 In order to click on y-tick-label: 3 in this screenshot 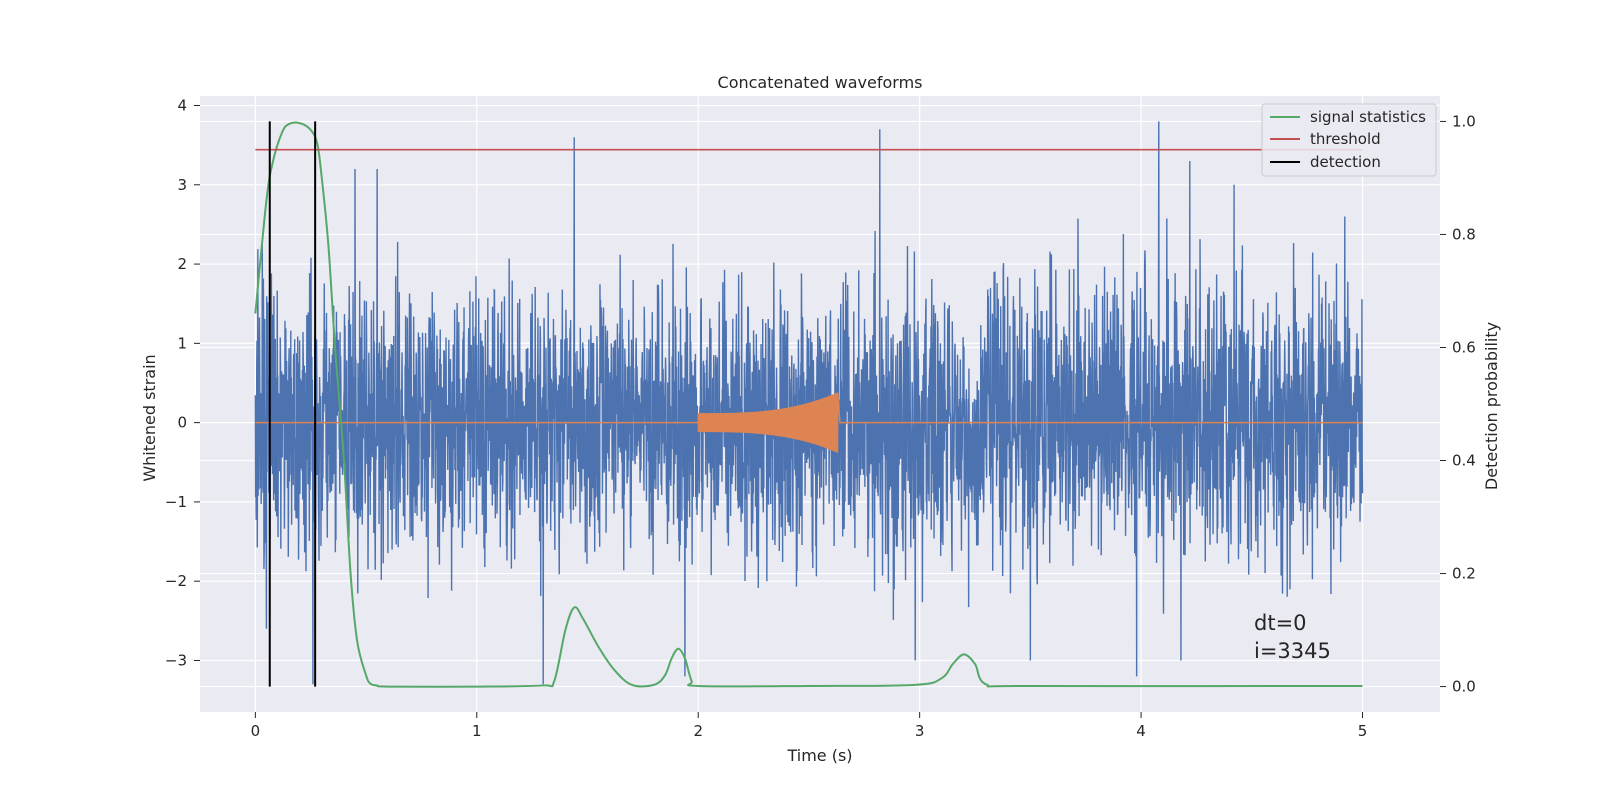, I will do `click(182, 185)`.